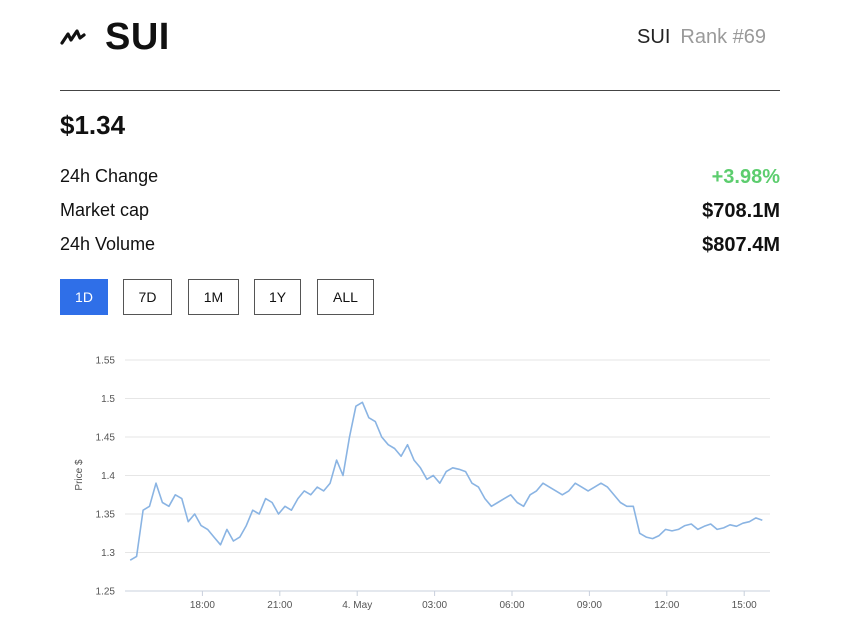  I want to click on stat-value: $807.4M, so click(741, 245).